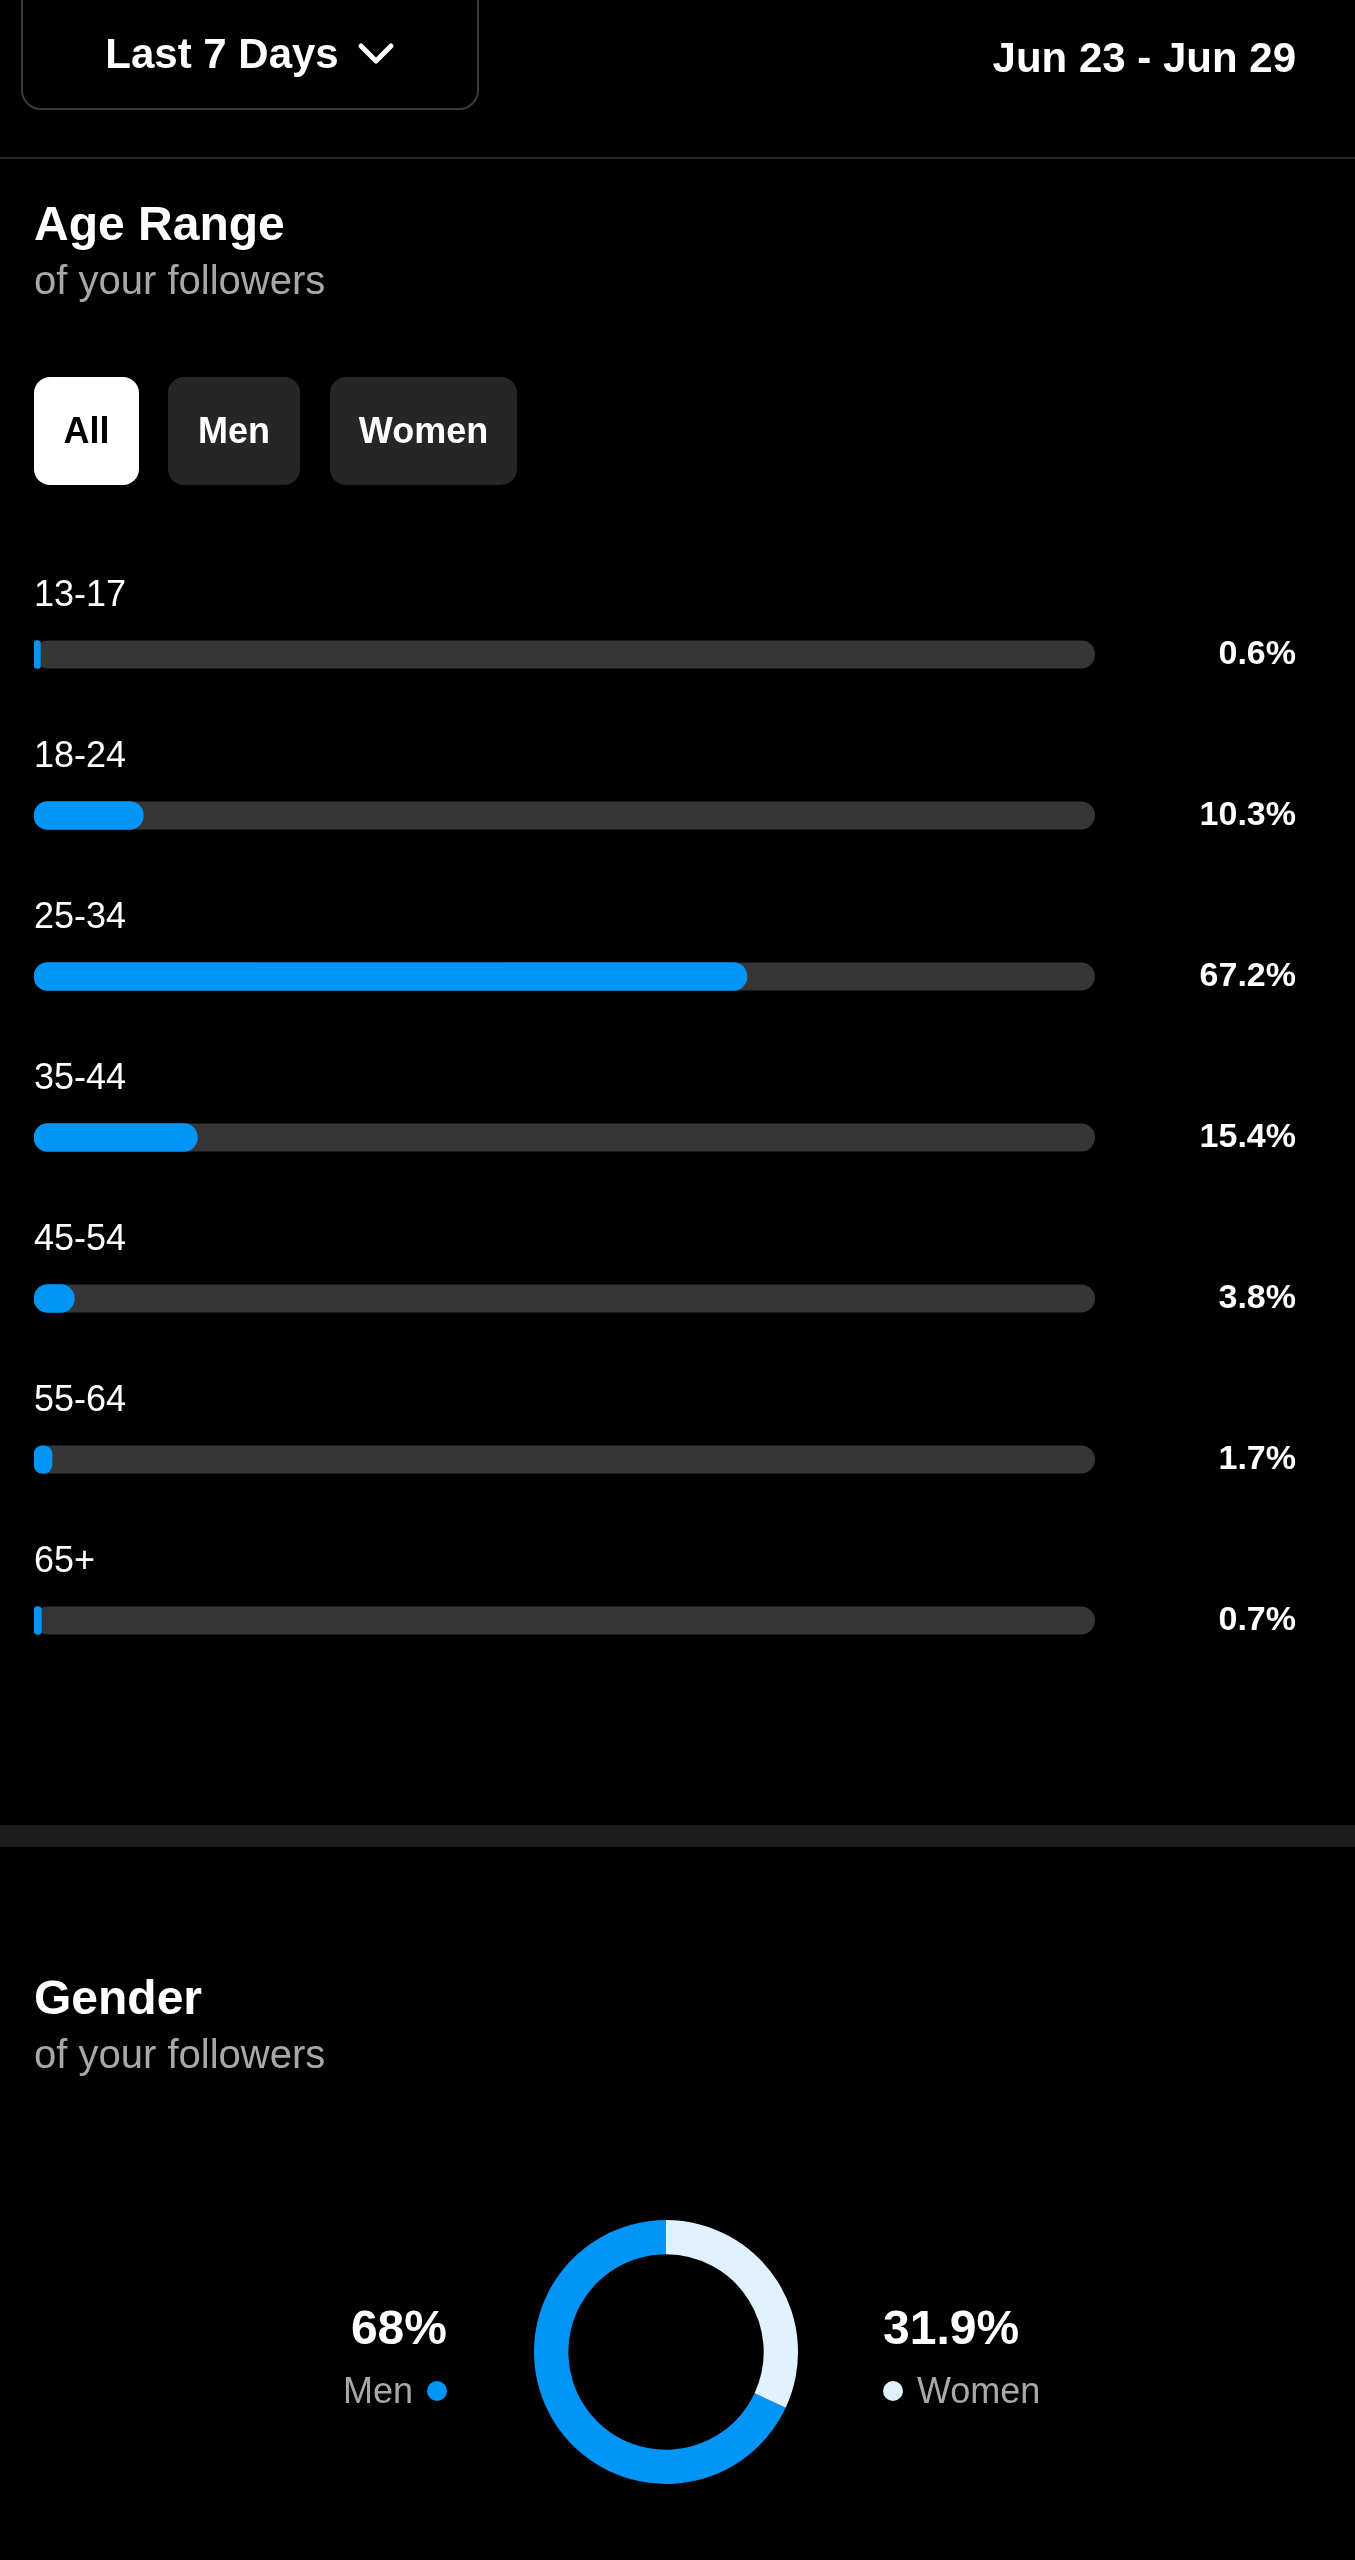  What do you see at coordinates (377, 2391) in the screenshot?
I see `slice-label: Men` at bounding box center [377, 2391].